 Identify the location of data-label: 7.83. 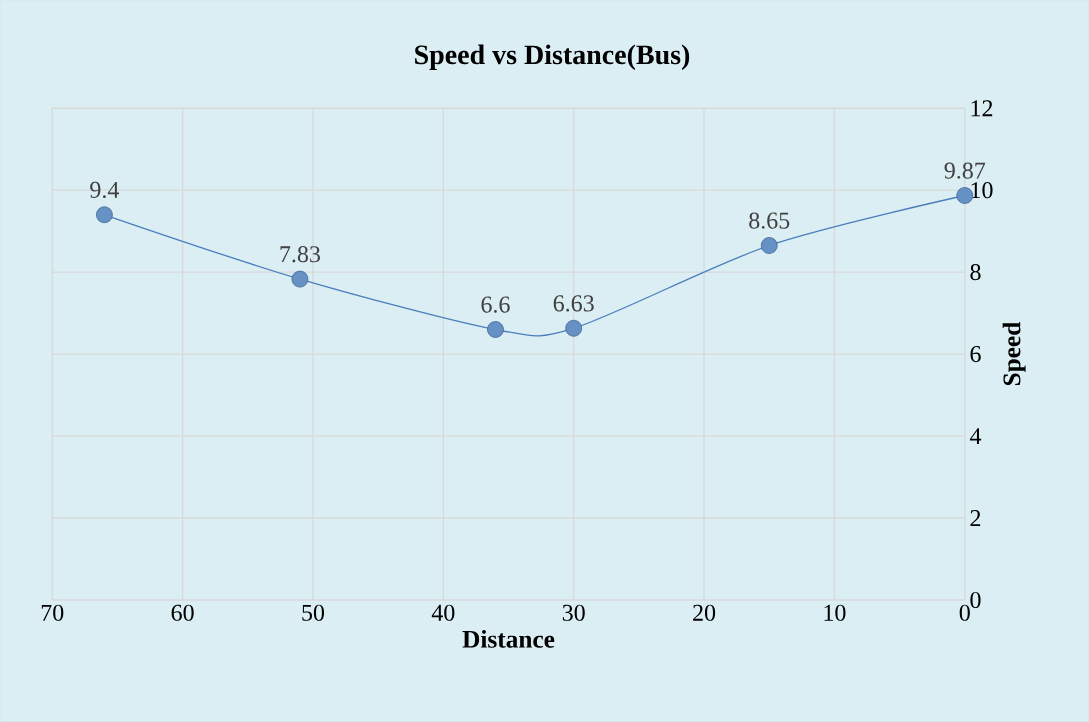
(300, 254).